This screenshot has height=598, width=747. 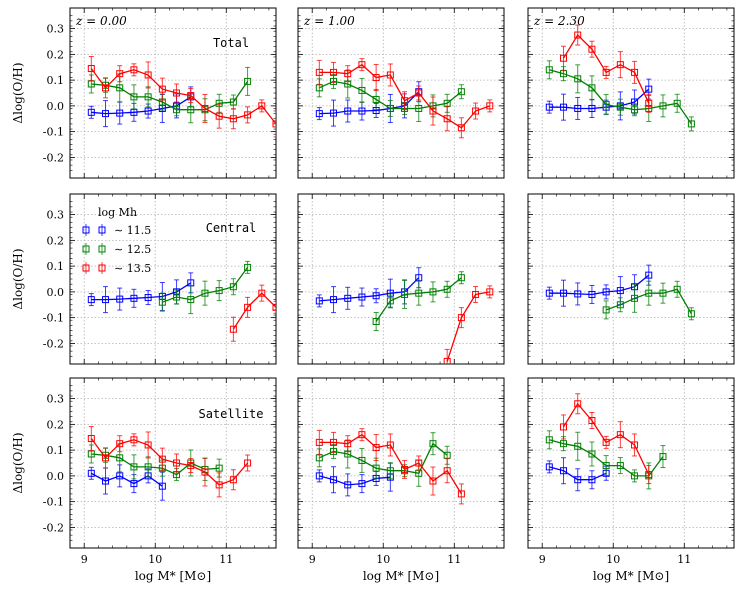 I want to click on y-tick-label: -0.2, so click(x=53, y=343).